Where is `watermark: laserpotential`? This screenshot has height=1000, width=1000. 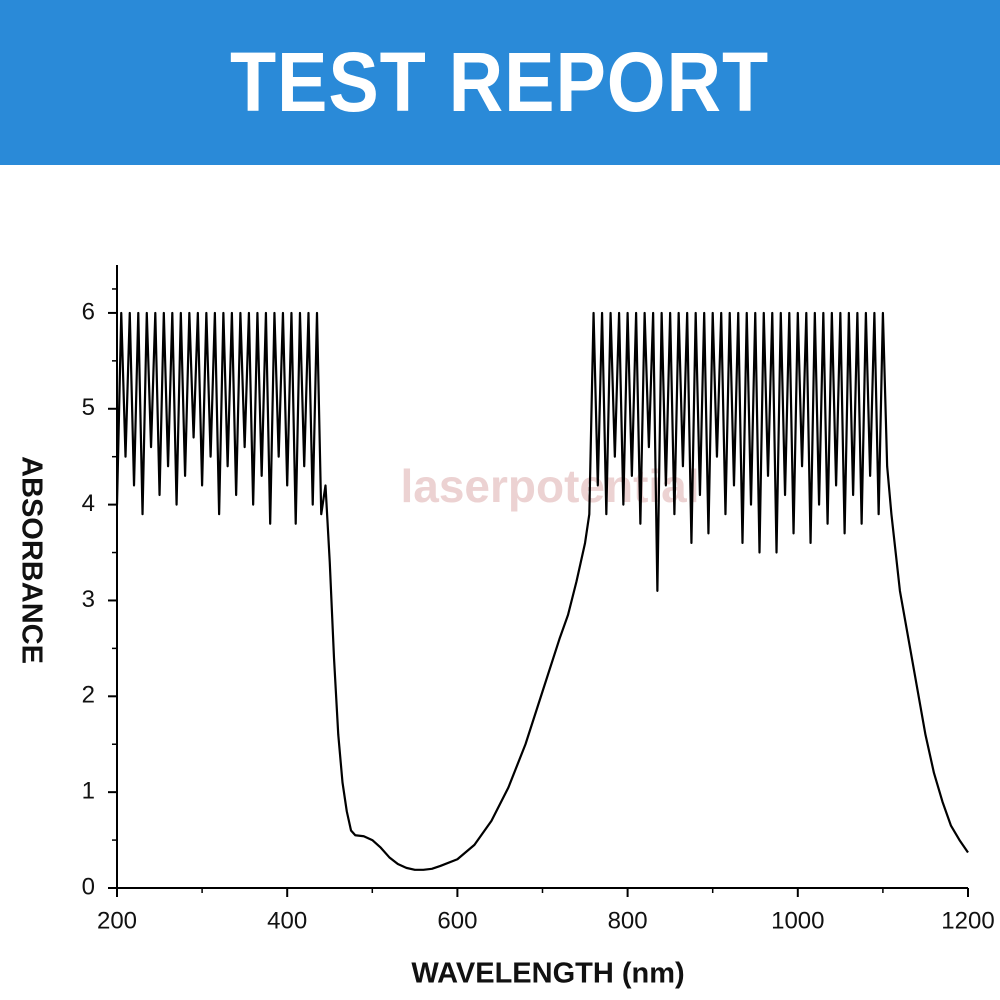
watermark: laserpotential is located at coordinates (549, 486).